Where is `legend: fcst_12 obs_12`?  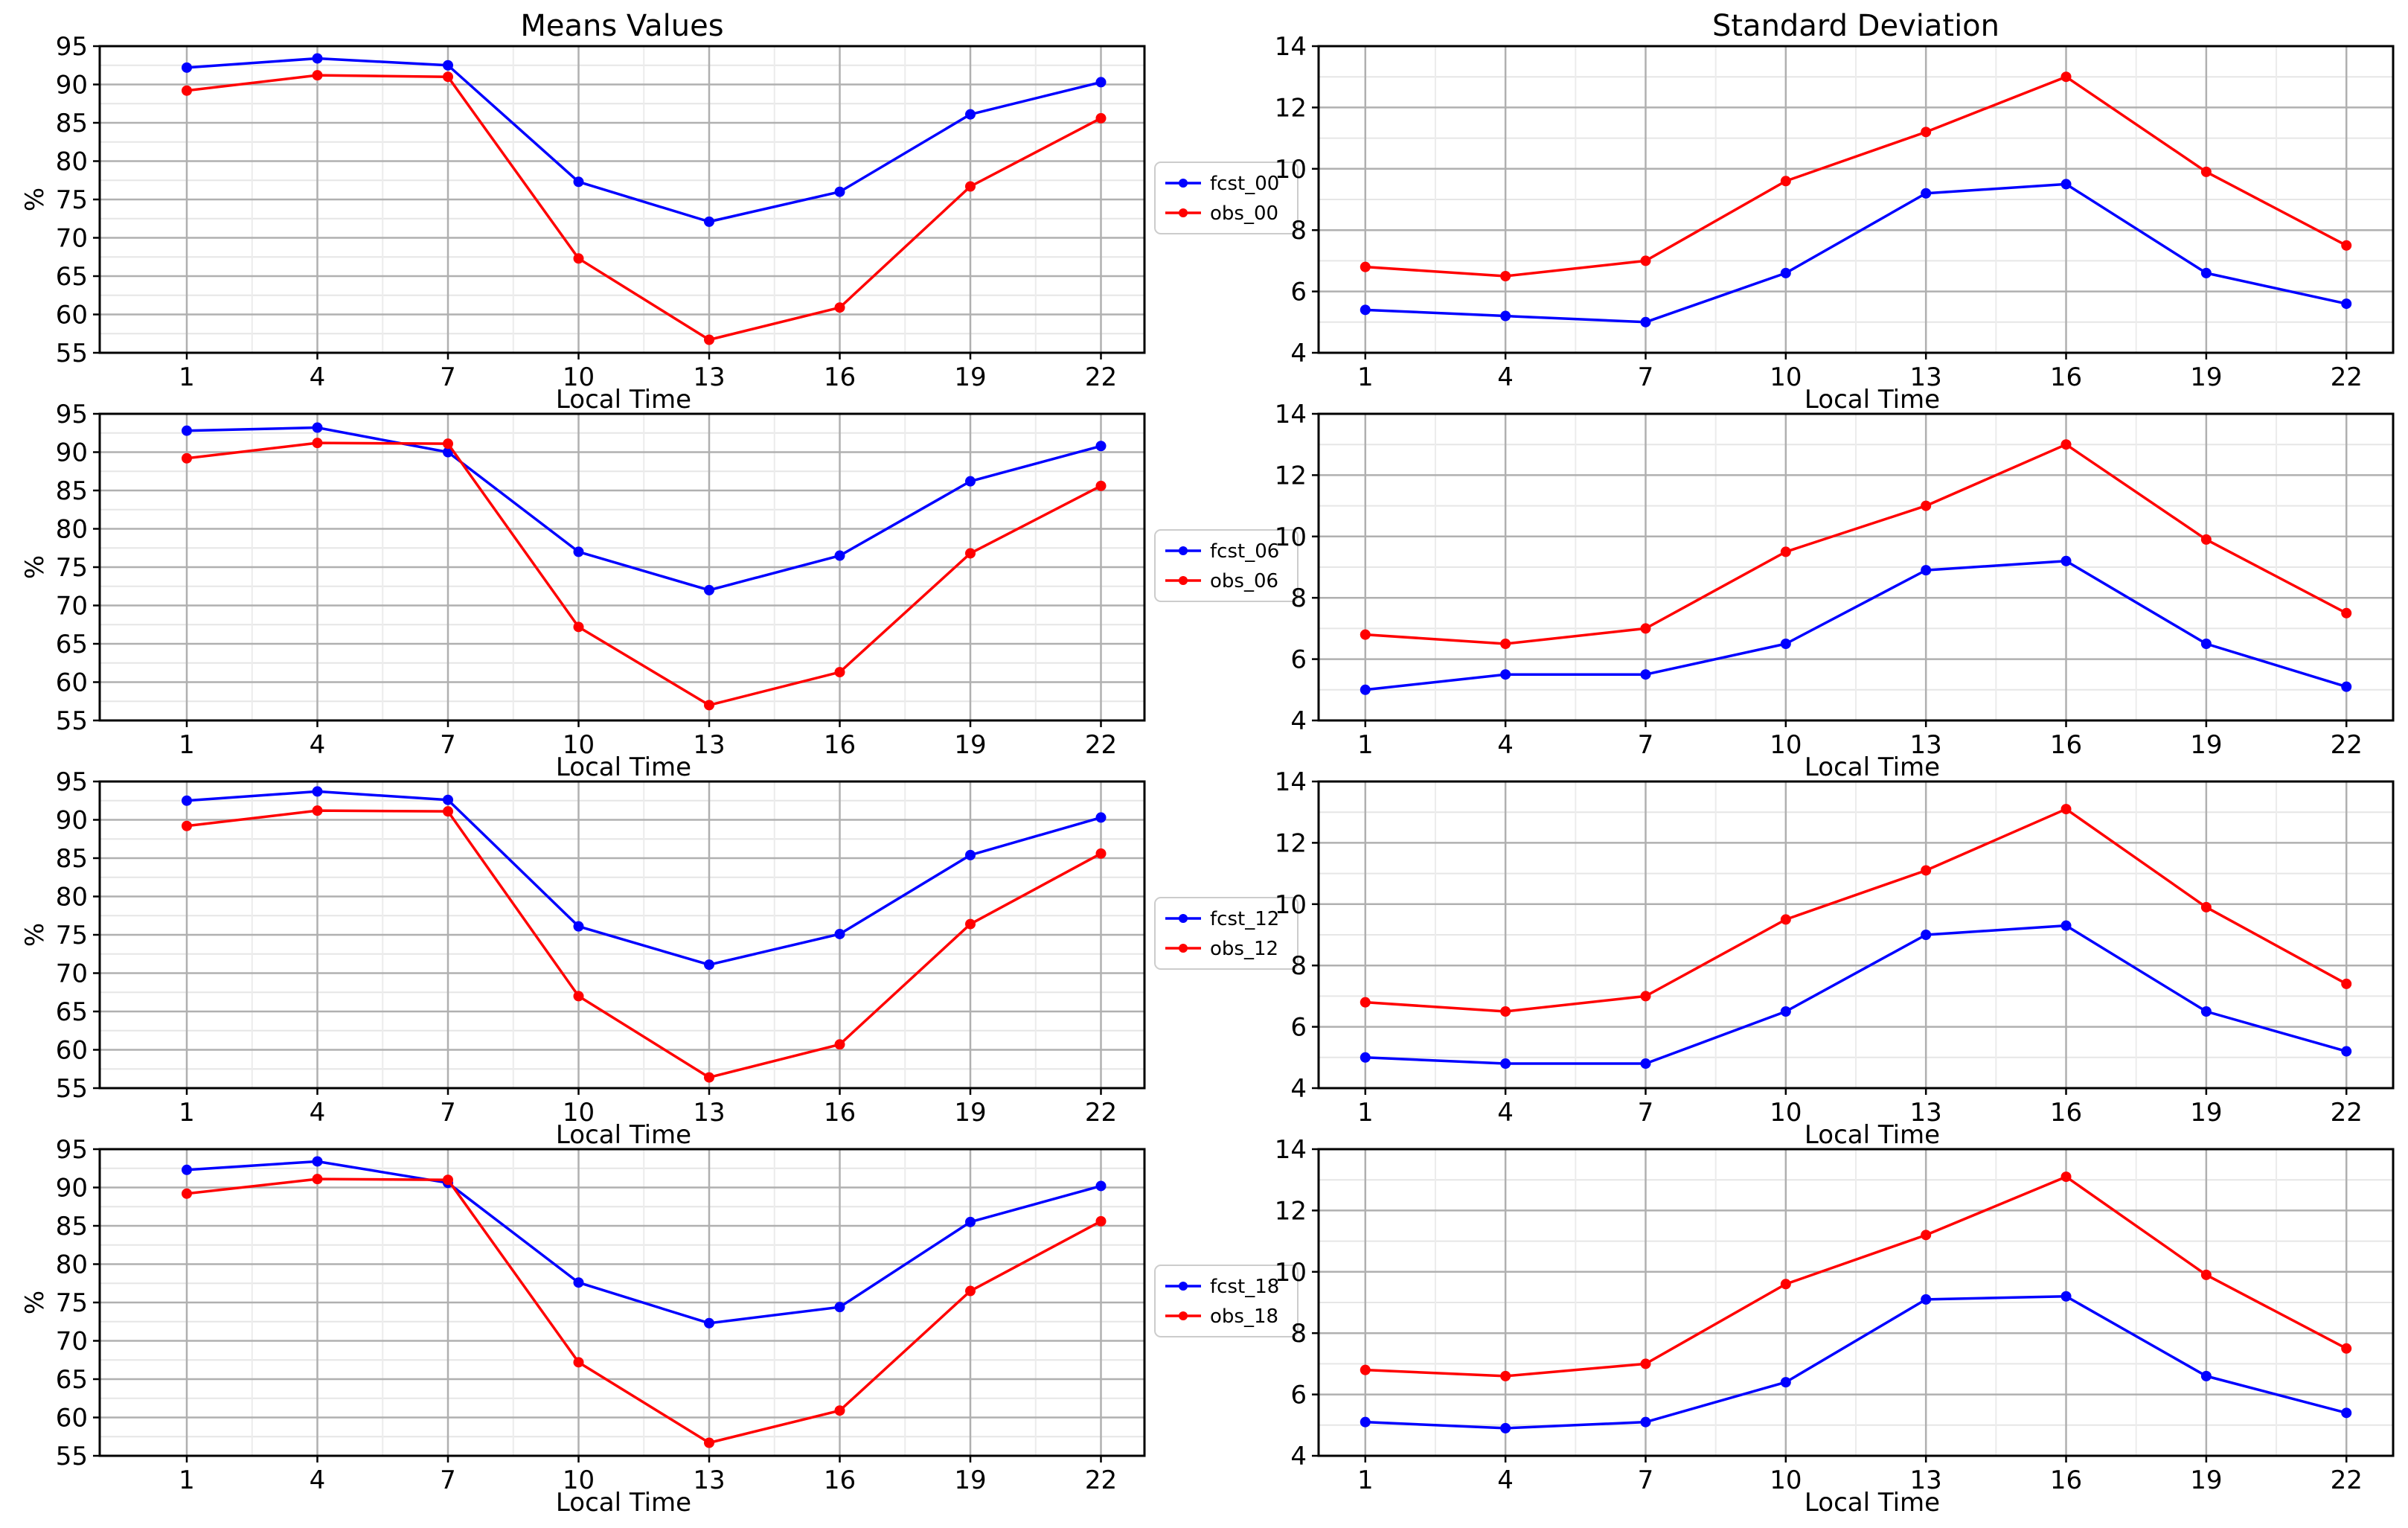 legend: fcst_12 obs_12 is located at coordinates (1226, 934).